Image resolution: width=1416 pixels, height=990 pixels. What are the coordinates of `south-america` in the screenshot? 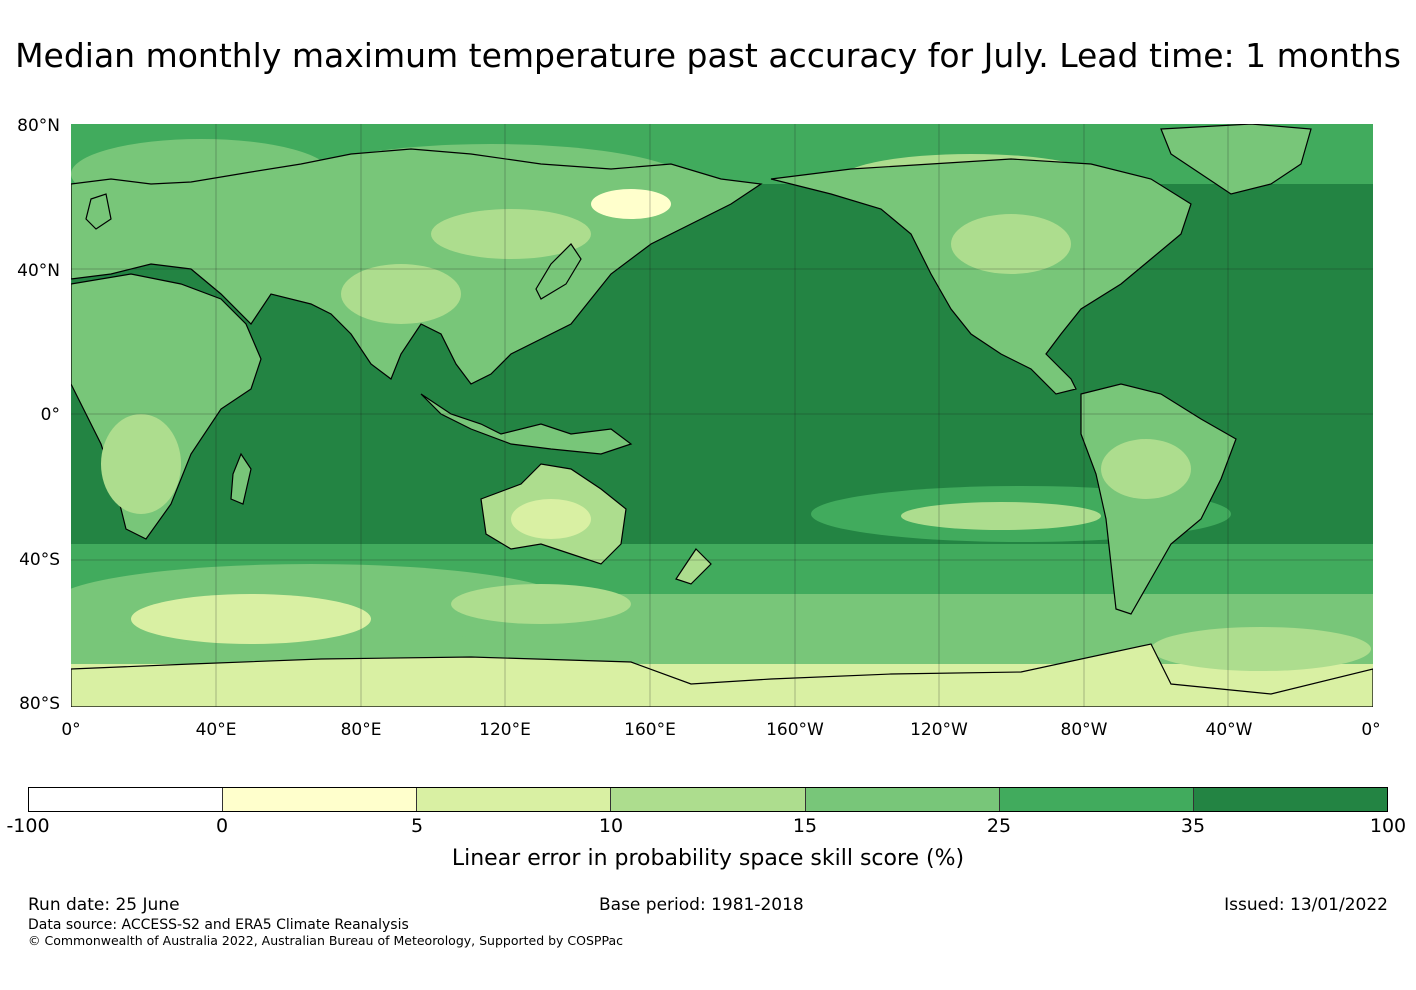 It's located at (1158, 499).